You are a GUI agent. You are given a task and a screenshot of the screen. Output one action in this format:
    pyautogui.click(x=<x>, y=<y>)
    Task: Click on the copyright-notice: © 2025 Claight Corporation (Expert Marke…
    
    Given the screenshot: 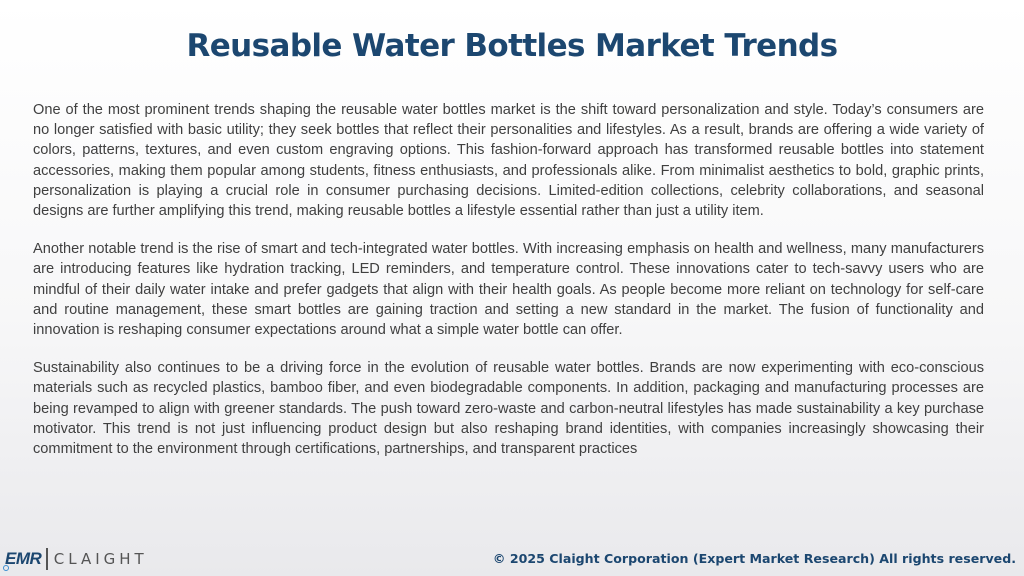 What is the action you would take?
    pyautogui.click(x=754, y=558)
    